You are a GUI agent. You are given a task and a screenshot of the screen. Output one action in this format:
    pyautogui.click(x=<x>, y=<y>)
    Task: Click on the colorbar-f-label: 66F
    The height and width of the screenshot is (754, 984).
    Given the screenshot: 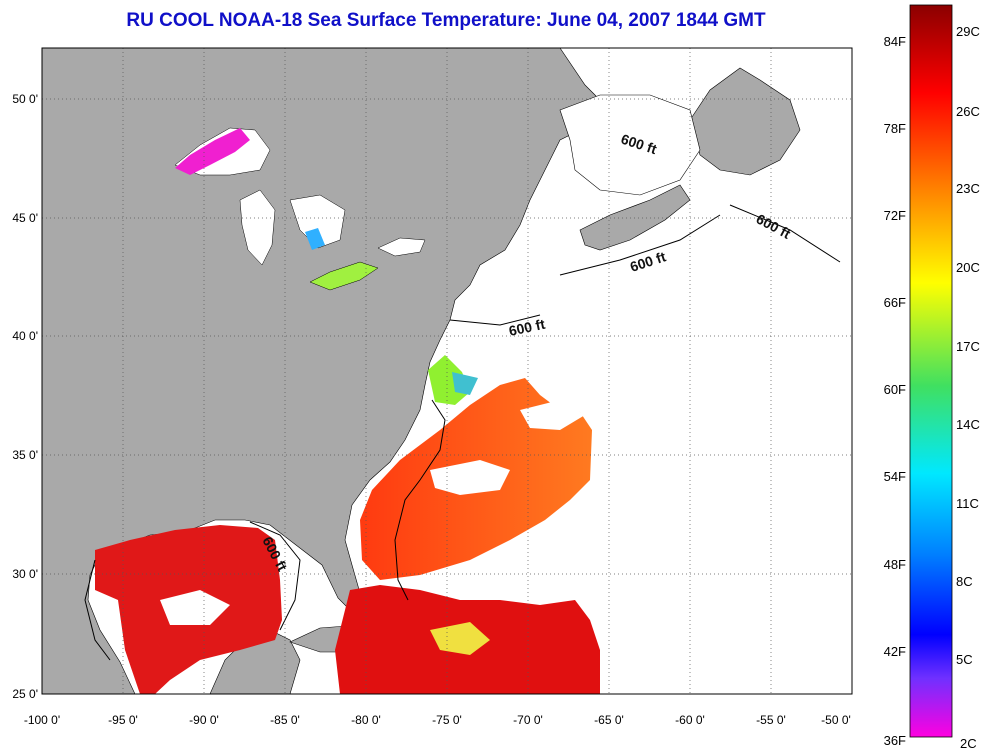 What is the action you would take?
    pyautogui.click(x=895, y=302)
    